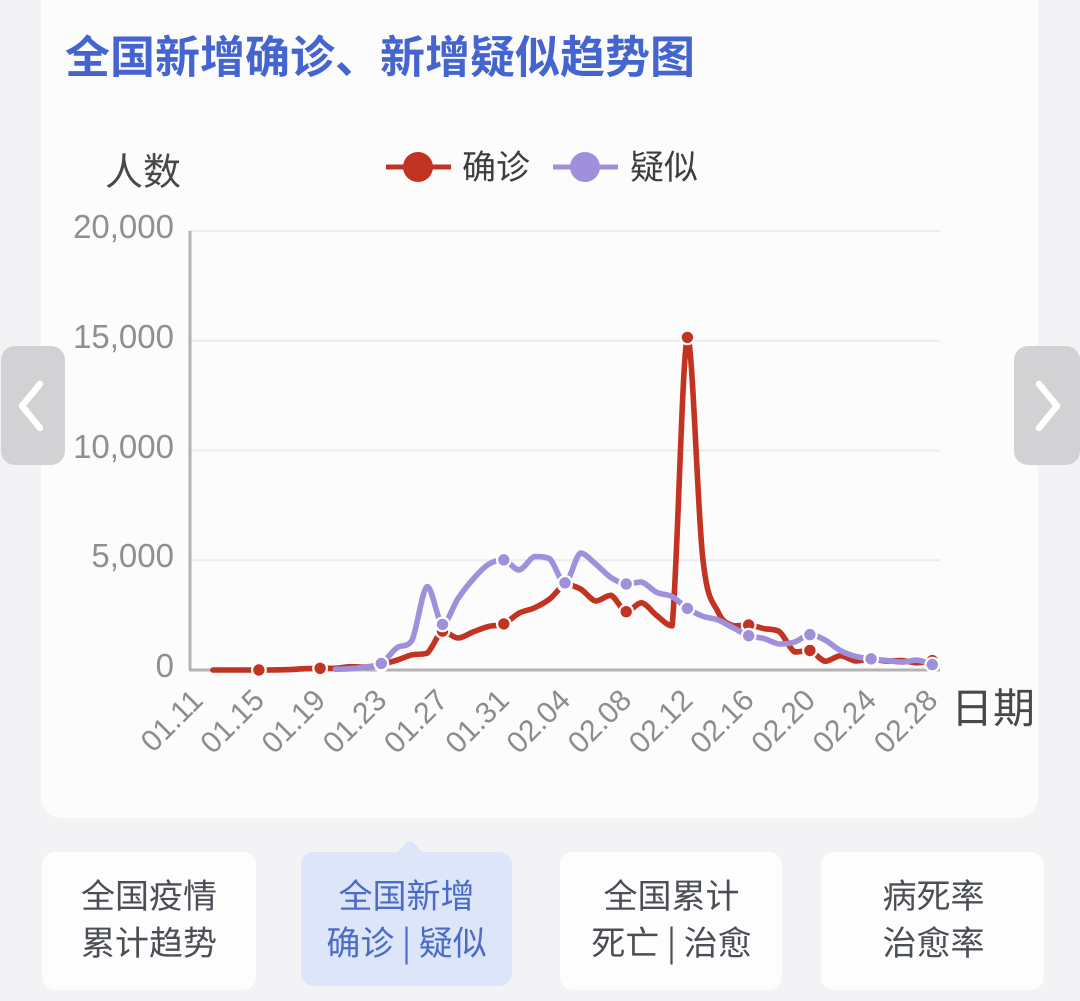 Image resolution: width=1080 pixels, height=1001 pixels. What do you see at coordinates (165, 665) in the screenshot?
I see `svg-text: 0` at bounding box center [165, 665].